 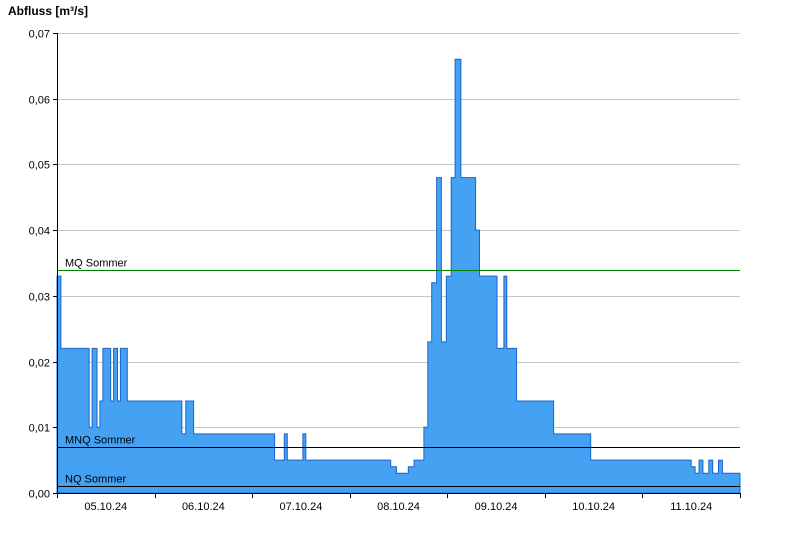 What do you see at coordinates (96, 264) in the screenshot?
I see `reference-line-label: MQ Sommer` at bounding box center [96, 264].